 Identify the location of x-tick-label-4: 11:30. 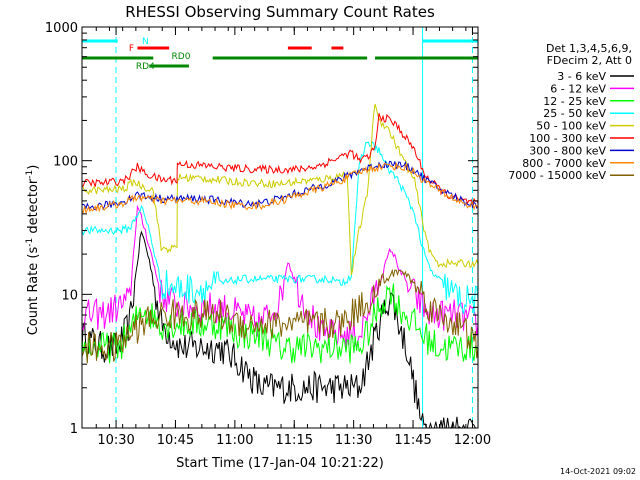
(353, 440).